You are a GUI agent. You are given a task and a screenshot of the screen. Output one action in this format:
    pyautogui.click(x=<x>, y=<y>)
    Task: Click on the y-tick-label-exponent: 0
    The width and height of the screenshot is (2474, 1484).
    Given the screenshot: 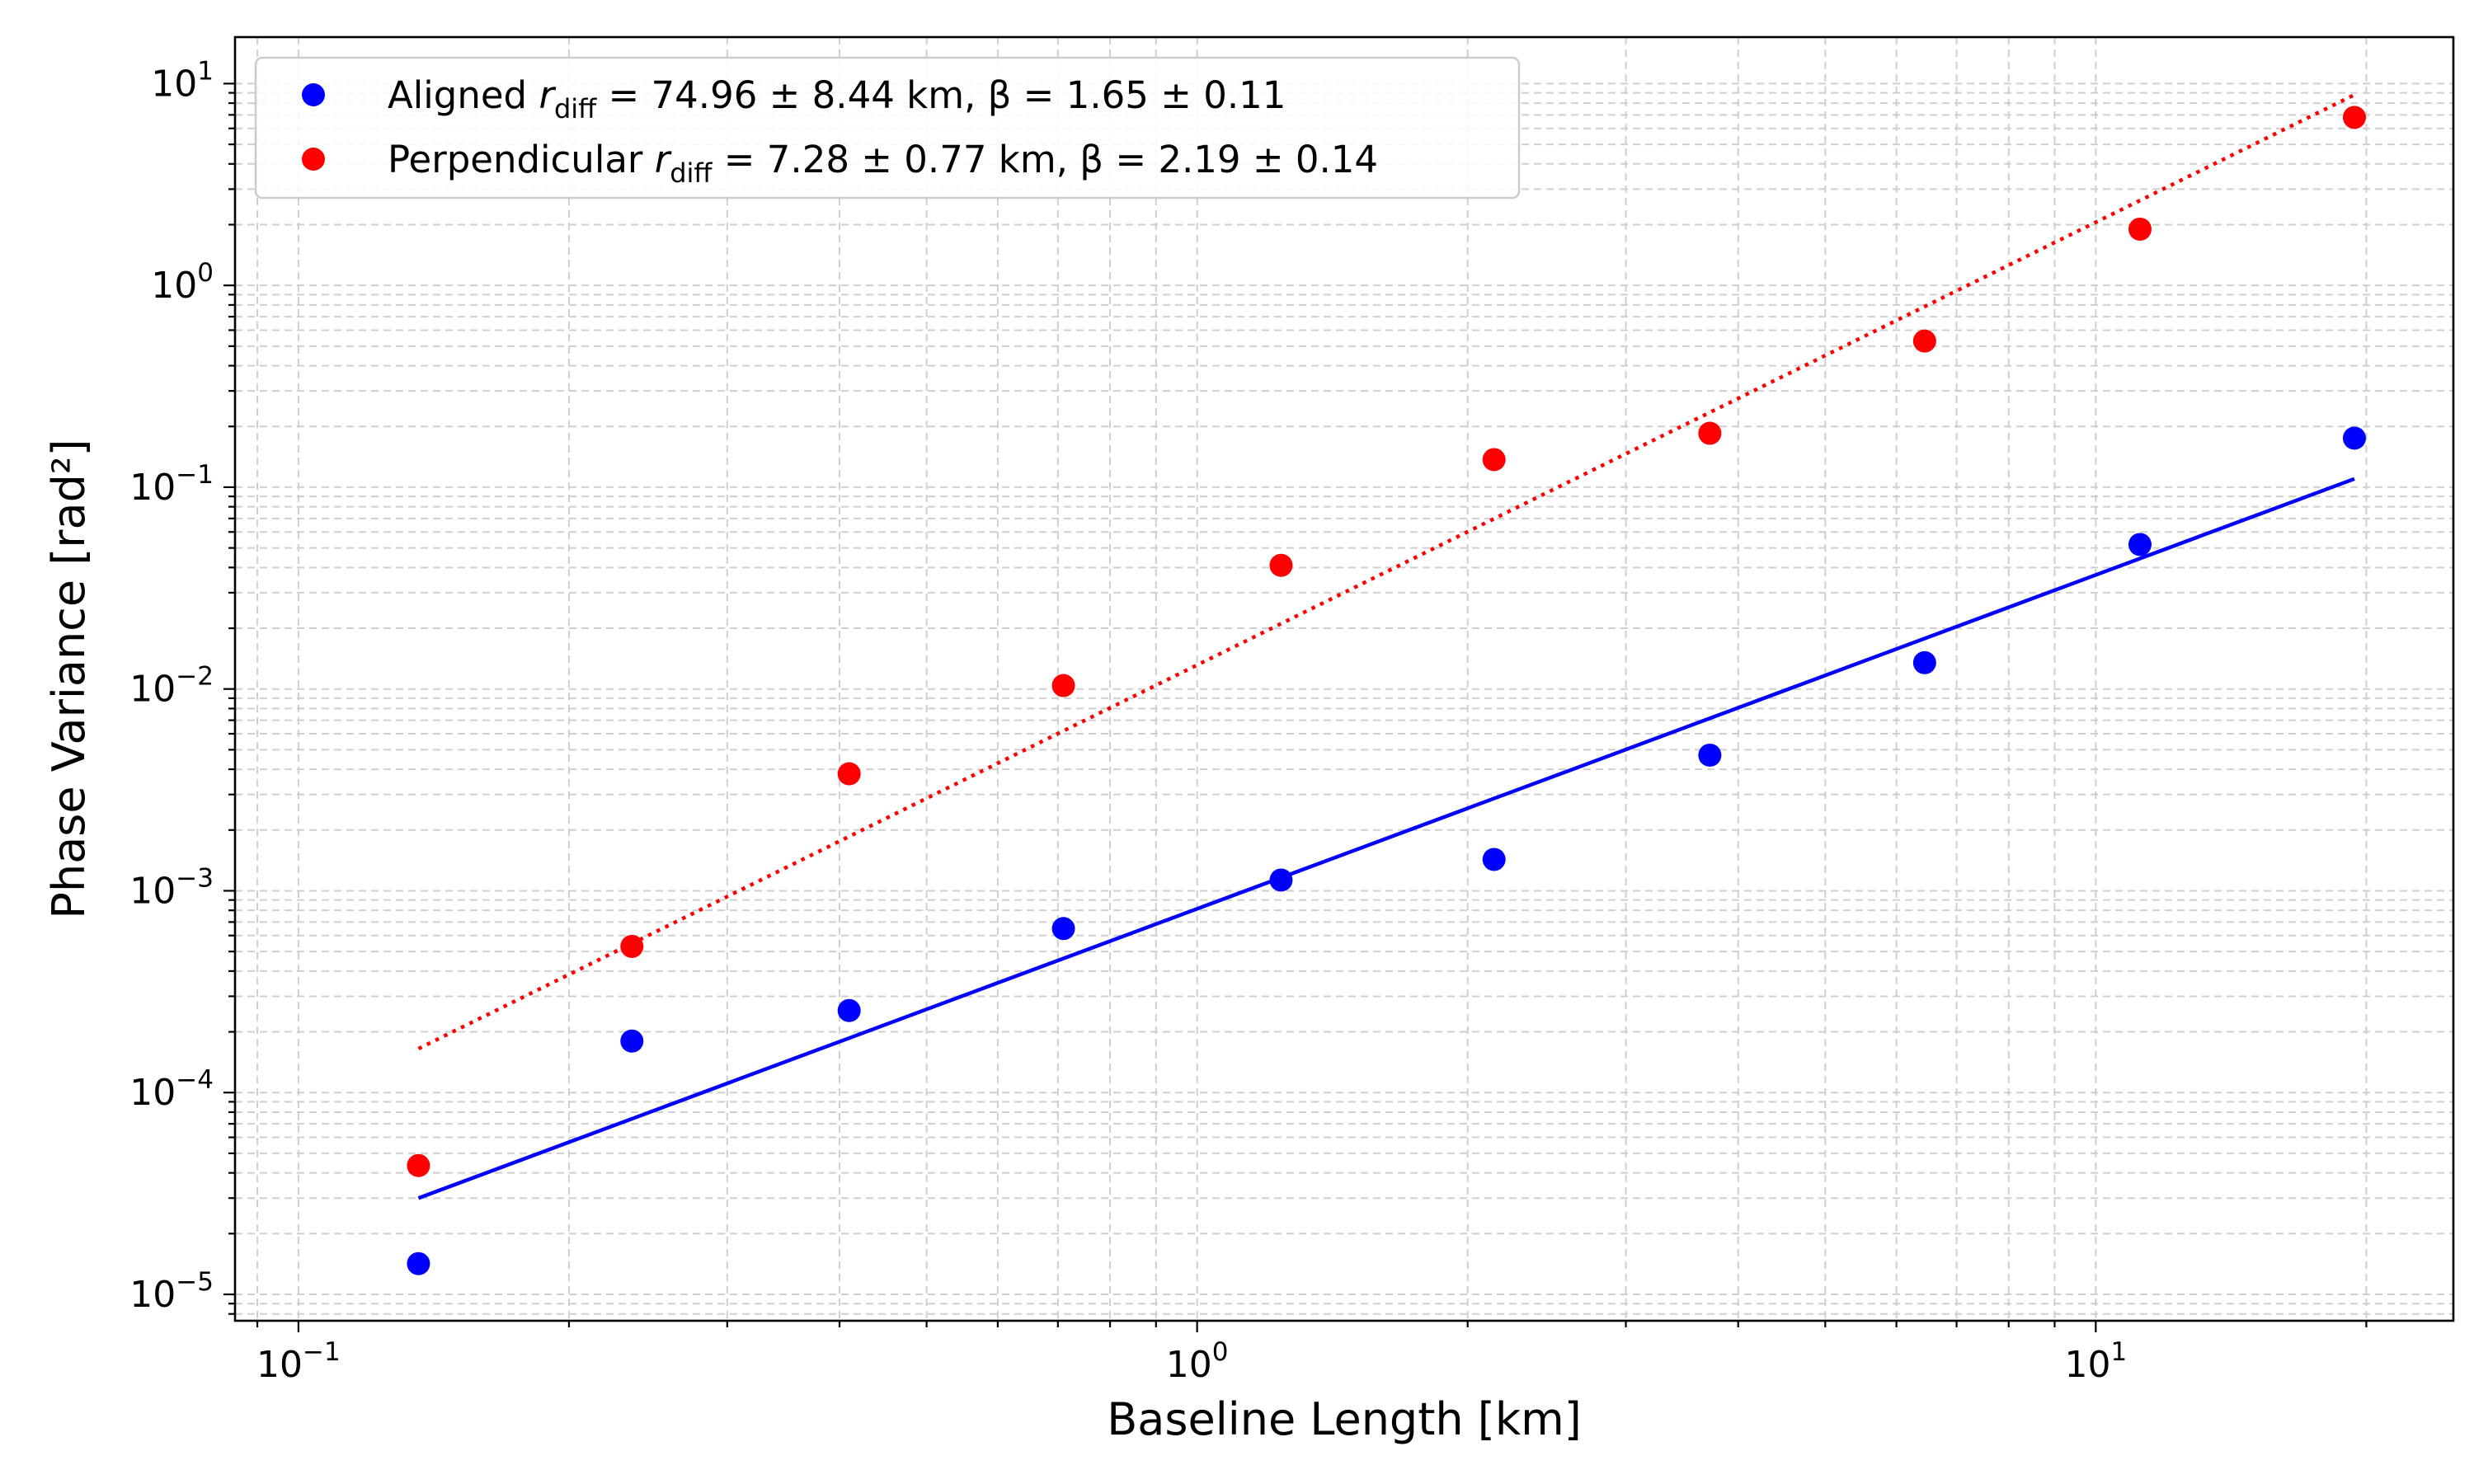 What is the action you would take?
    pyautogui.click(x=205, y=273)
    